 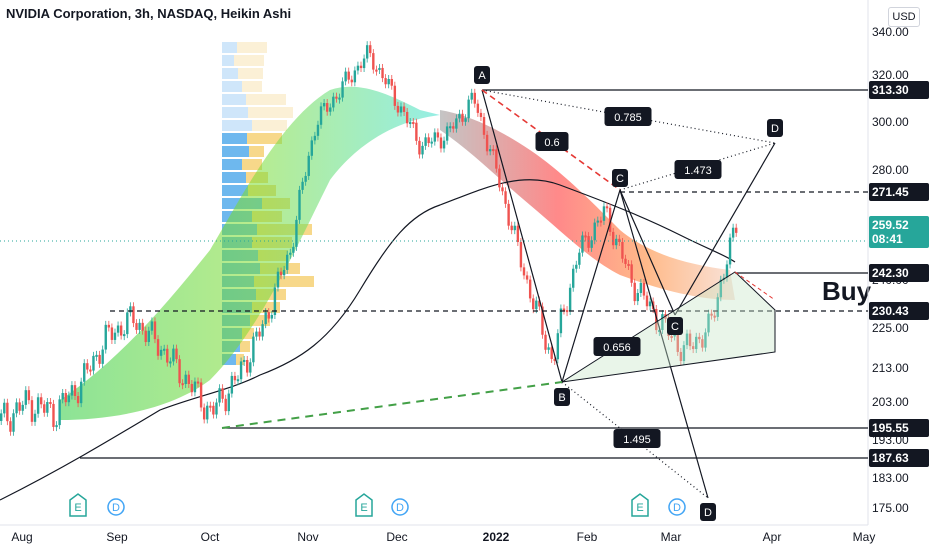 What do you see at coordinates (890, 311) in the screenshot?
I see `level-price-text: 230.43` at bounding box center [890, 311].